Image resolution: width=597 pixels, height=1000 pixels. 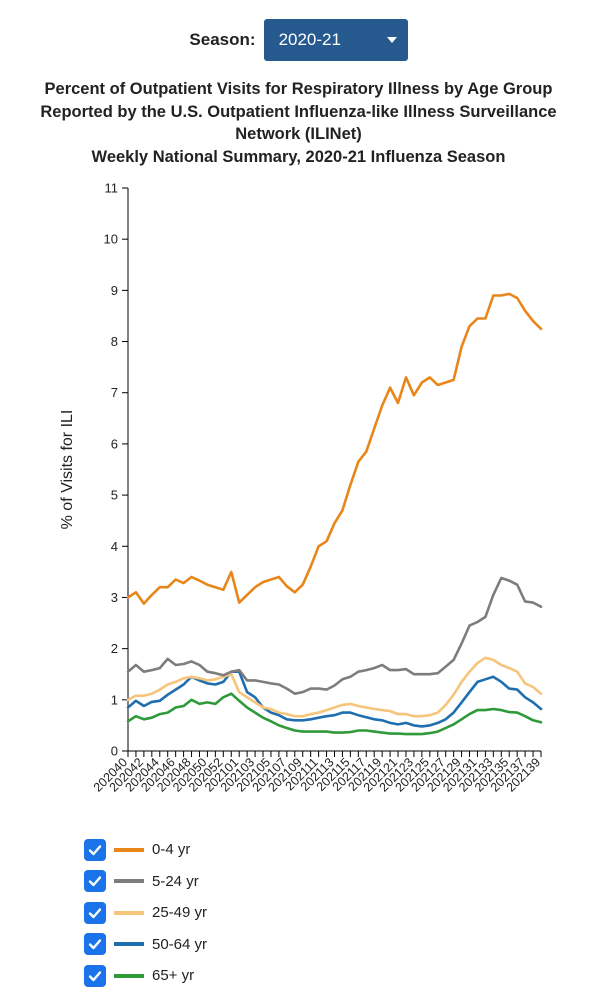 What do you see at coordinates (129, 975) in the screenshot?
I see `legend-swatch-65-plus` at bounding box center [129, 975].